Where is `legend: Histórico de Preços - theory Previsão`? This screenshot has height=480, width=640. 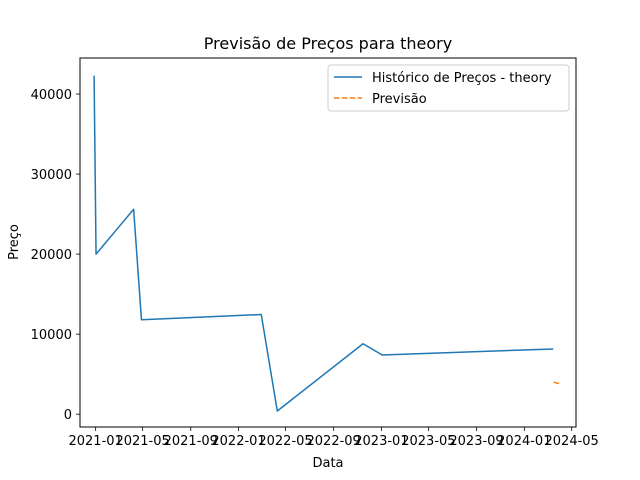
legend: Histórico de Preços - theory Previsão is located at coordinates (448, 88).